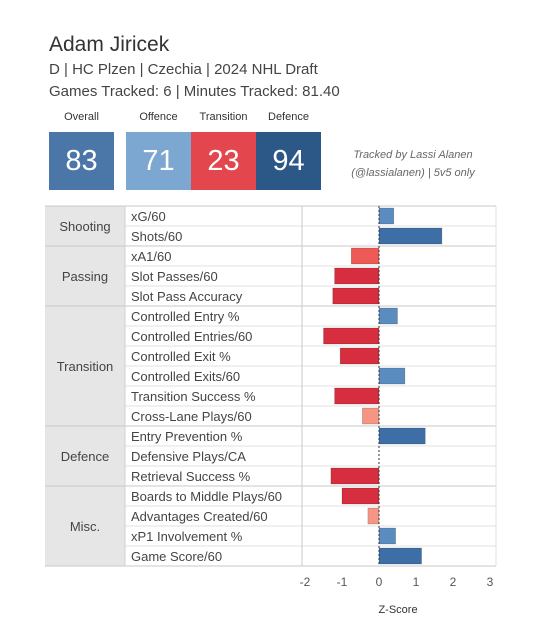 The width and height of the screenshot is (555, 638). What do you see at coordinates (158, 161) in the screenshot?
I see `offence-score: 71` at bounding box center [158, 161].